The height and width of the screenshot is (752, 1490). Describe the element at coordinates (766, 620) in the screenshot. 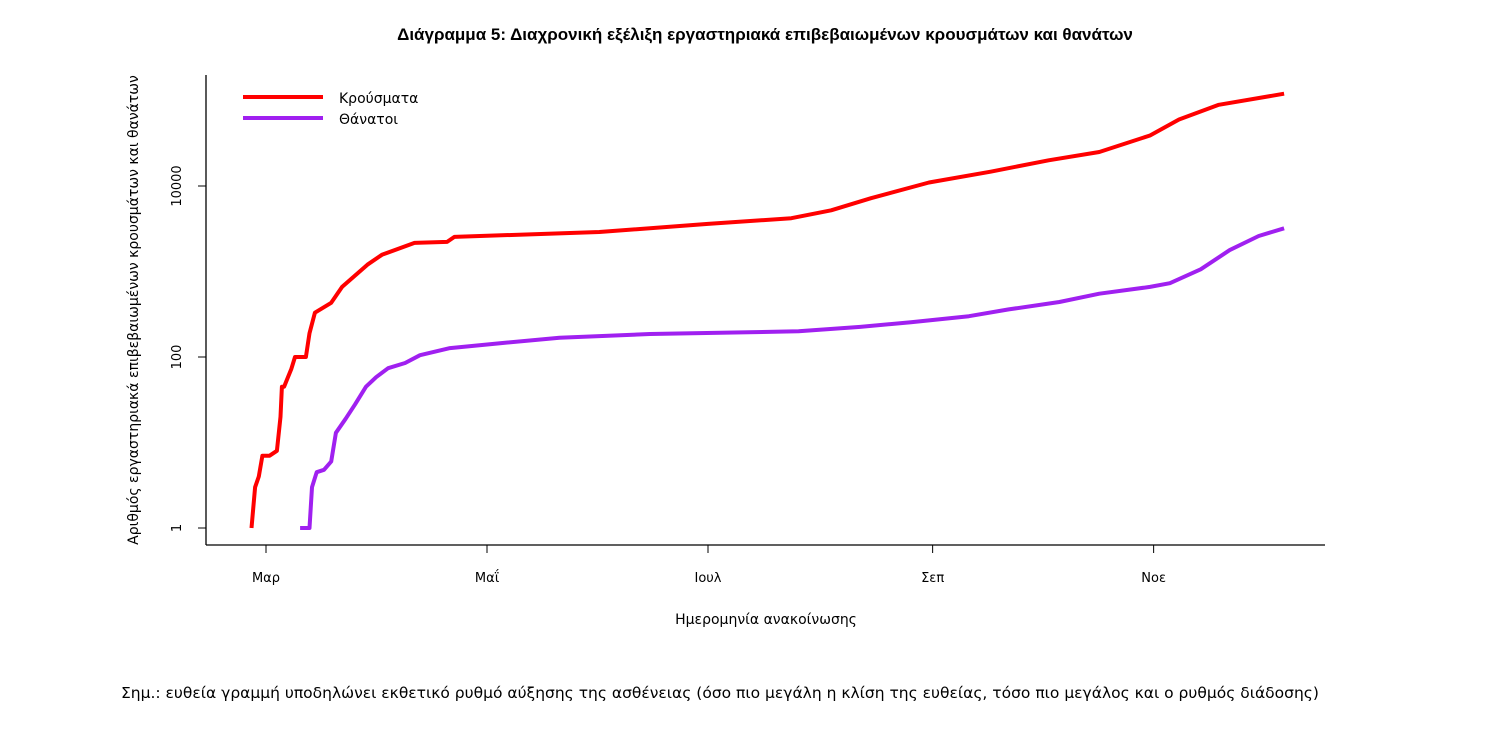

I see `x-axis-label: Ημερομηνία ανακοίνωσης` at that location.